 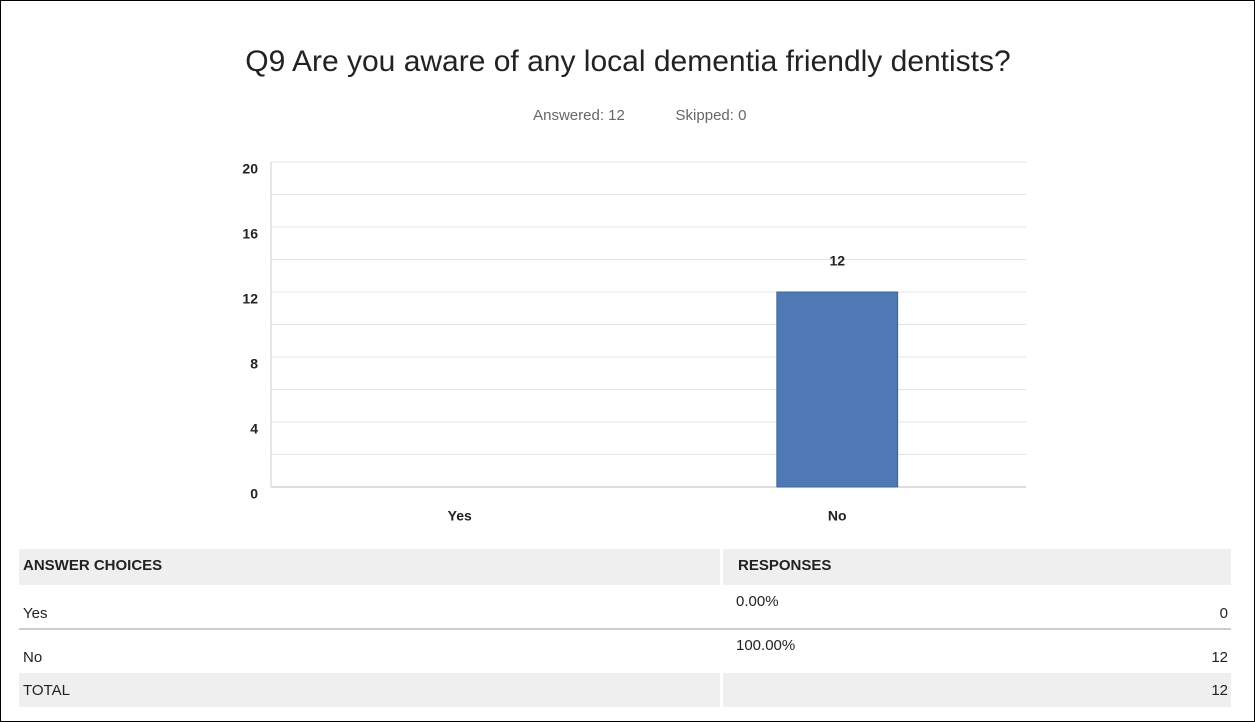 What do you see at coordinates (254, 364) in the screenshot?
I see `y-tick-label: 8` at bounding box center [254, 364].